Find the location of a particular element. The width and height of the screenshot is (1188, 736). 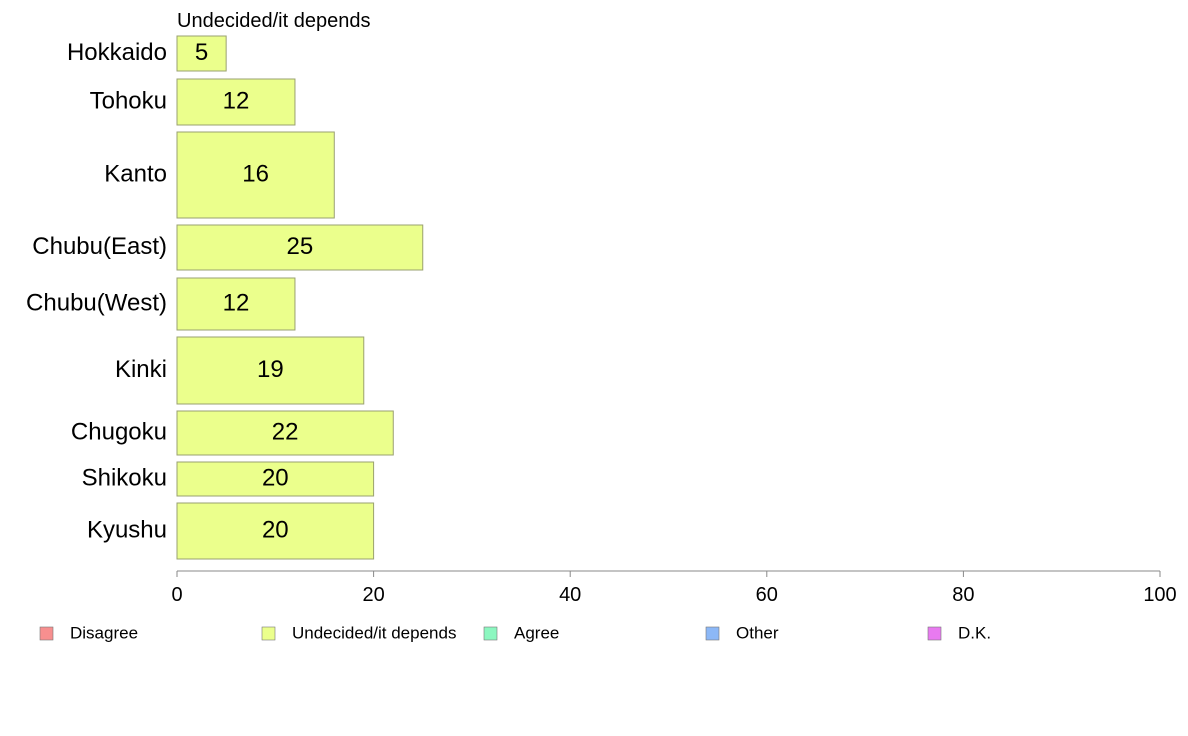

x-tick-label-80: 80 is located at coordinates (963, 595).